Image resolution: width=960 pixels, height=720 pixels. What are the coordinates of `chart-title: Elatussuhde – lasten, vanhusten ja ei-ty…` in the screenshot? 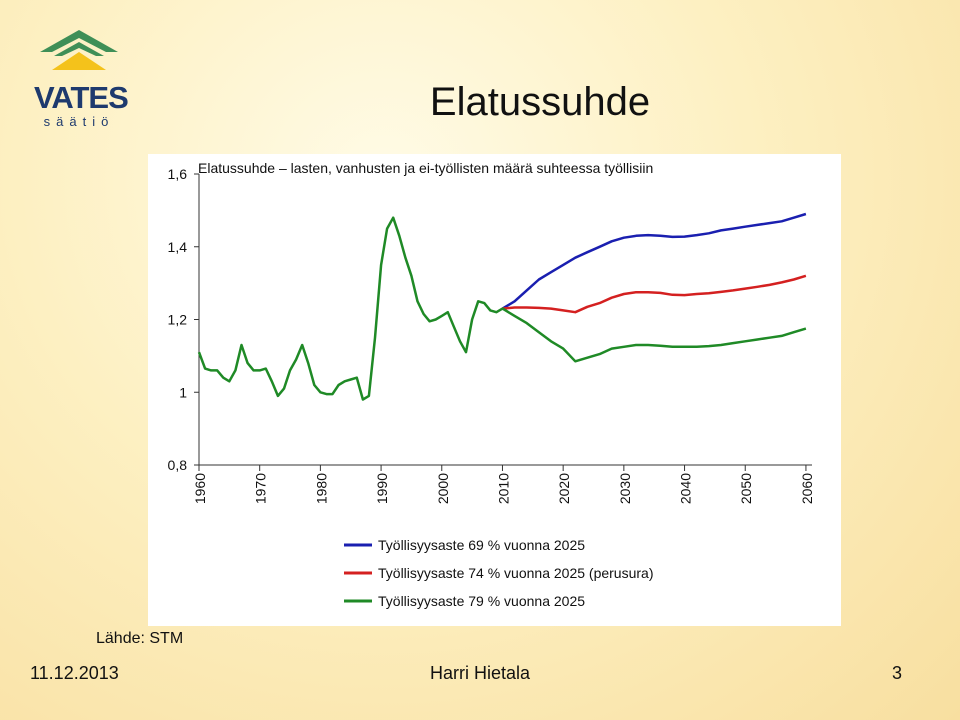 It's located at (425, 168).